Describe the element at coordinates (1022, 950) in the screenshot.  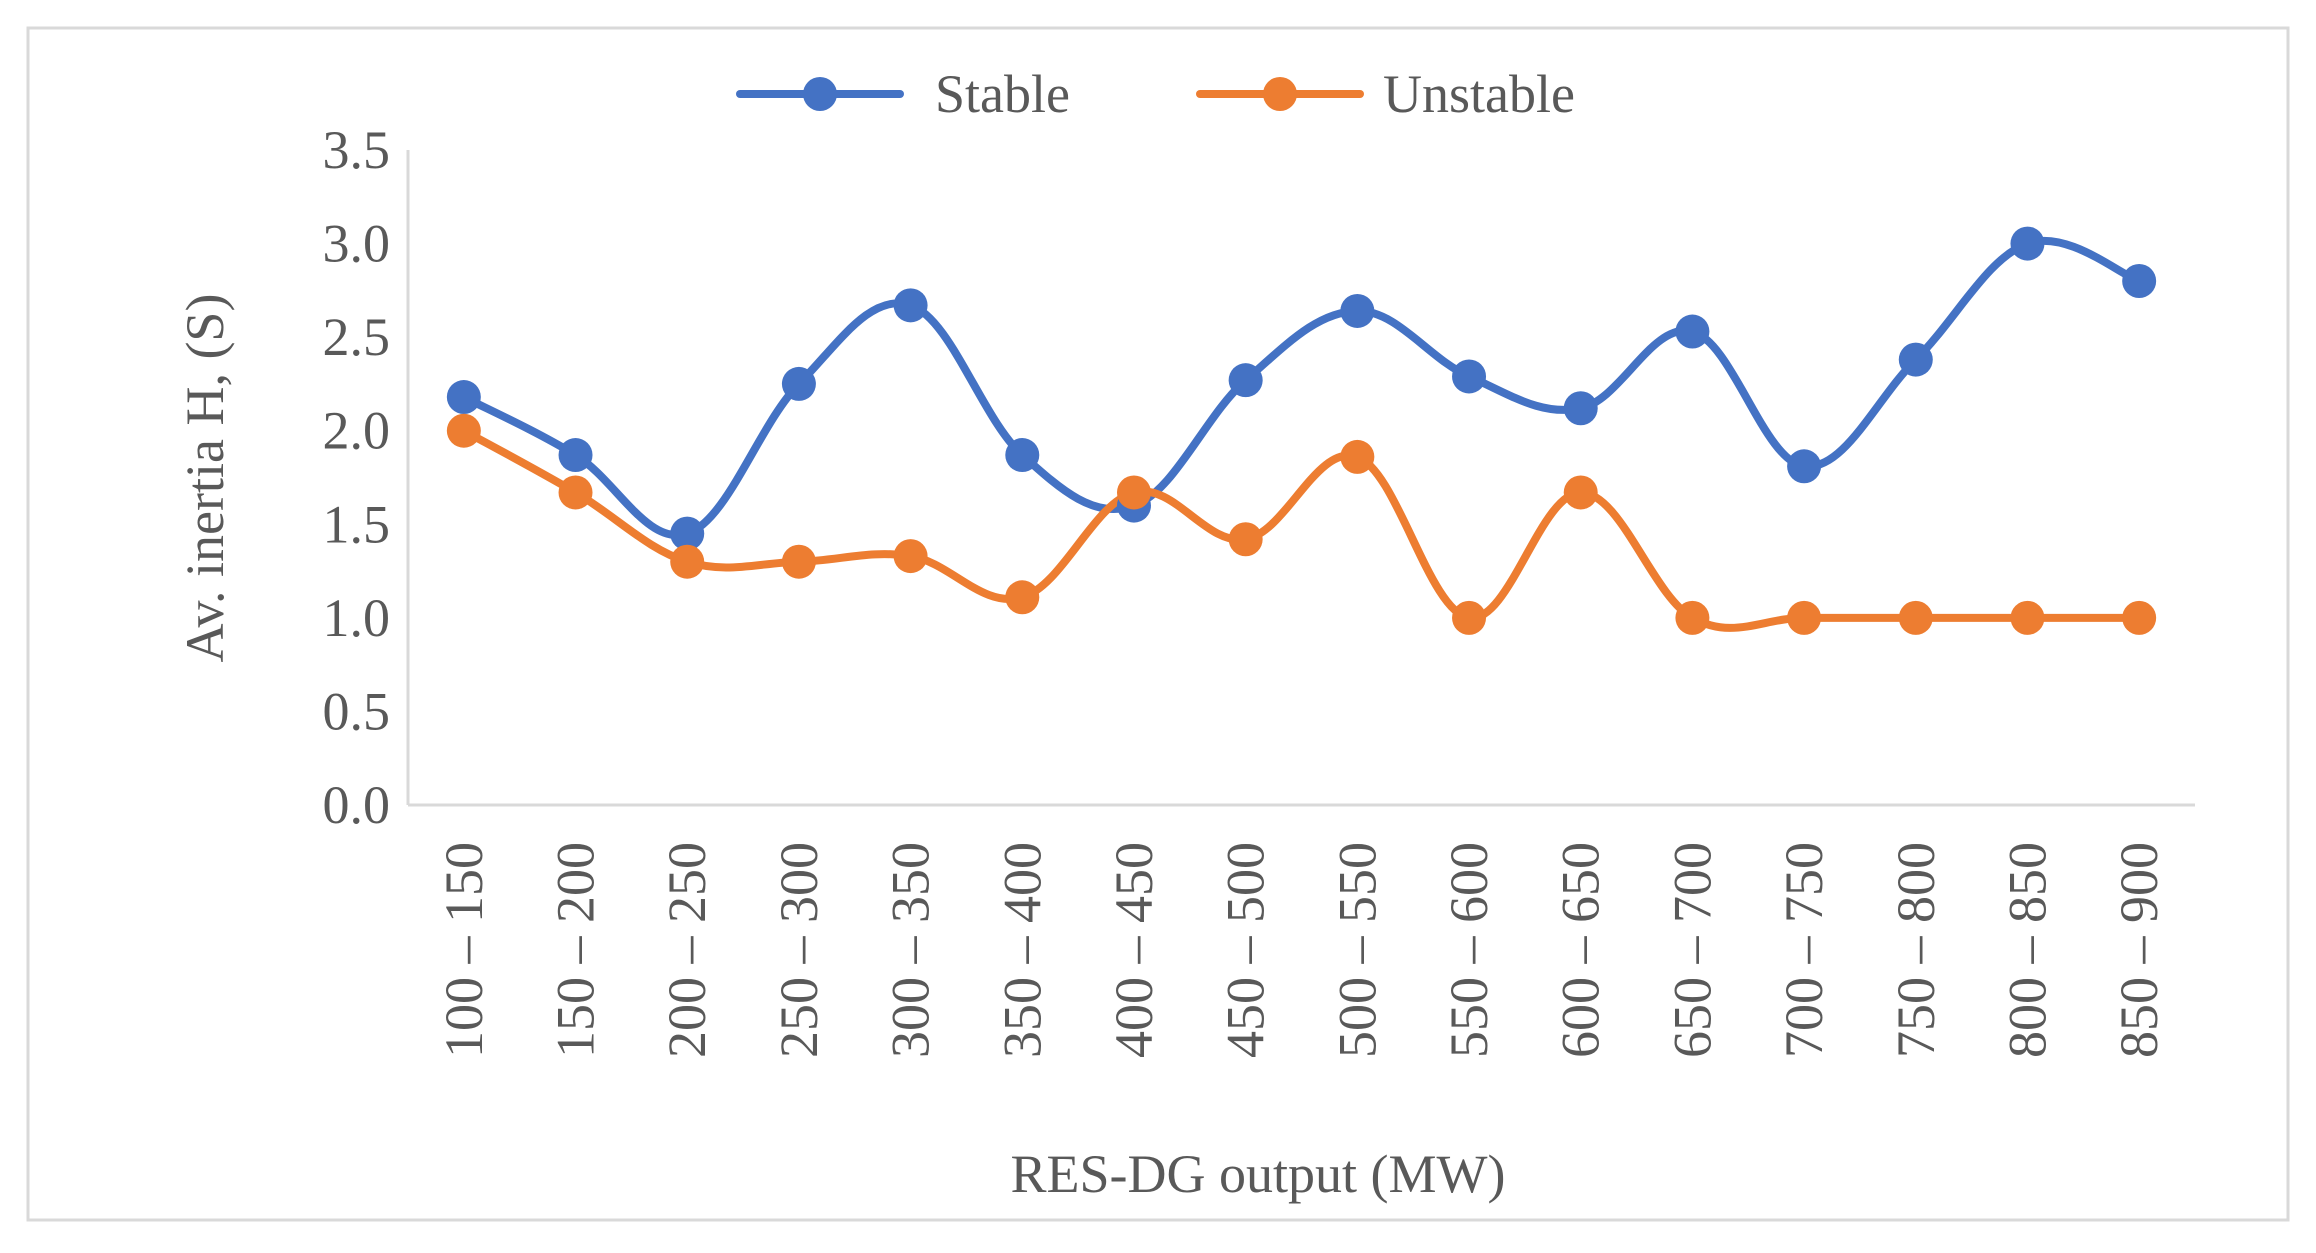
I see `x-tick-label: 350 – 400` at that location.